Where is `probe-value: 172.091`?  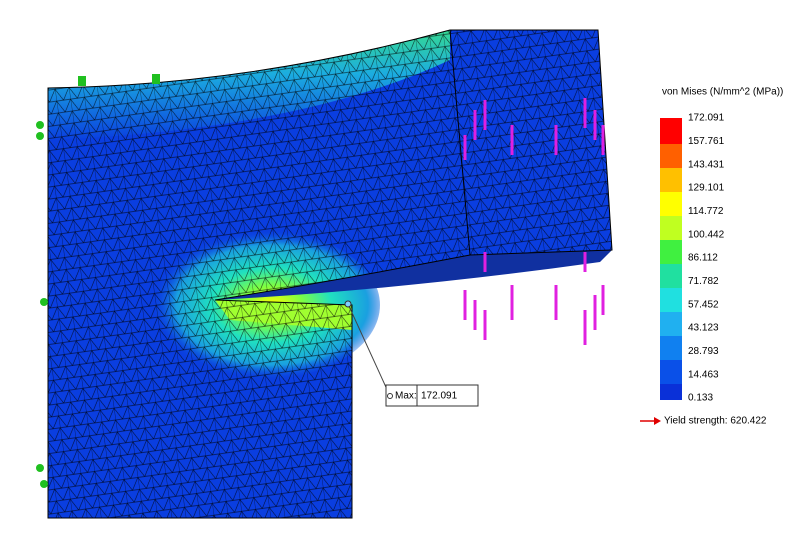
probe-value: 172.091 is located at coordinates (439, 396).